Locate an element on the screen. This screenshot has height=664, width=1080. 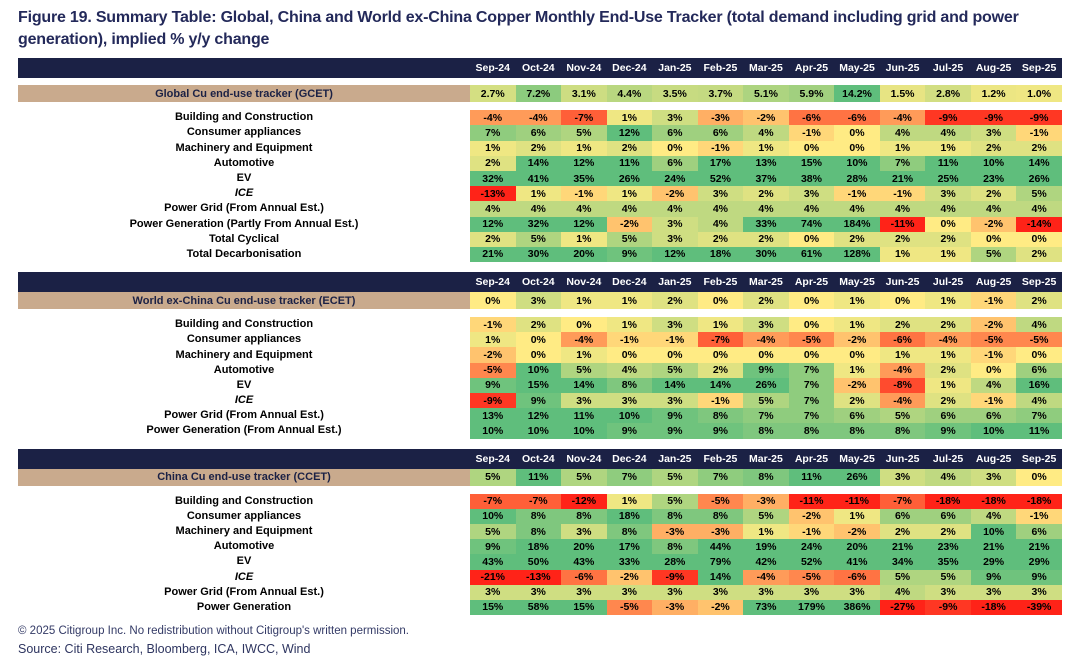
heatmap-cell: 15% is located at coordinates (493, 607).